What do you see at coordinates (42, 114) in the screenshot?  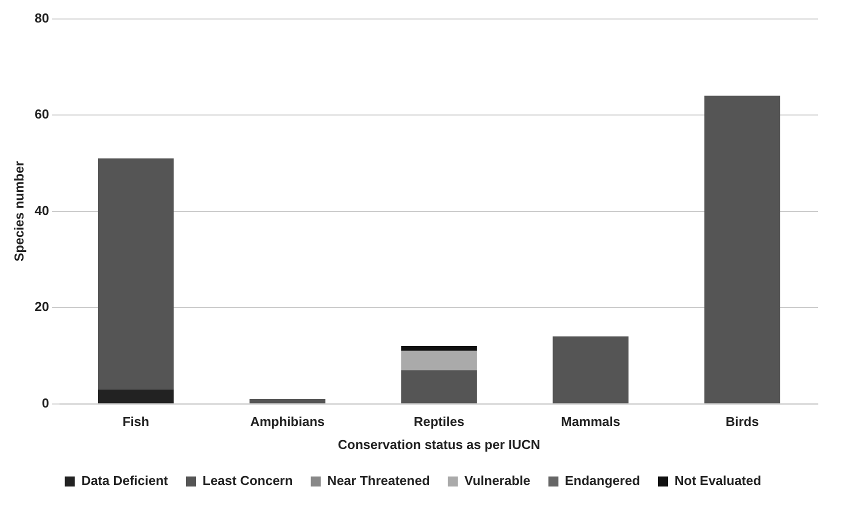 I see `y-tick-label: 60` at bounding box center [42, 114].